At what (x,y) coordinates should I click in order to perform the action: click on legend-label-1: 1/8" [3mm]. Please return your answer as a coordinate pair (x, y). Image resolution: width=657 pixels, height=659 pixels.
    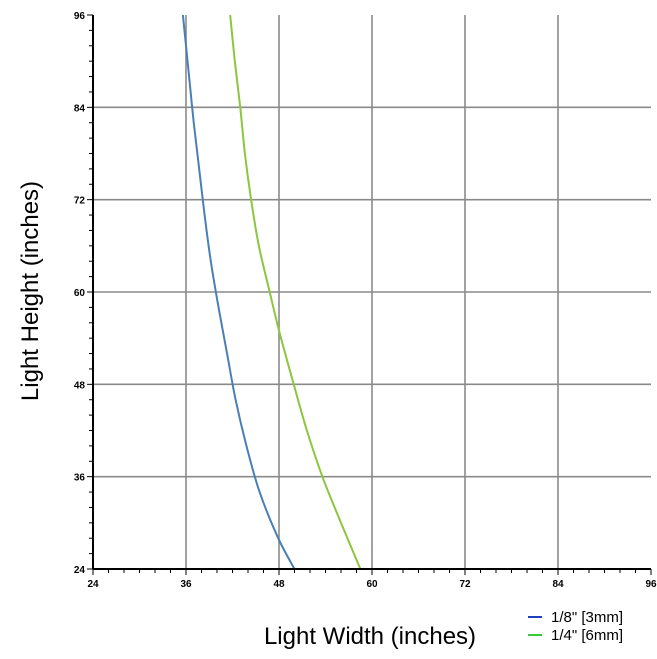
    Looking at the image, I should click on (587, 617).